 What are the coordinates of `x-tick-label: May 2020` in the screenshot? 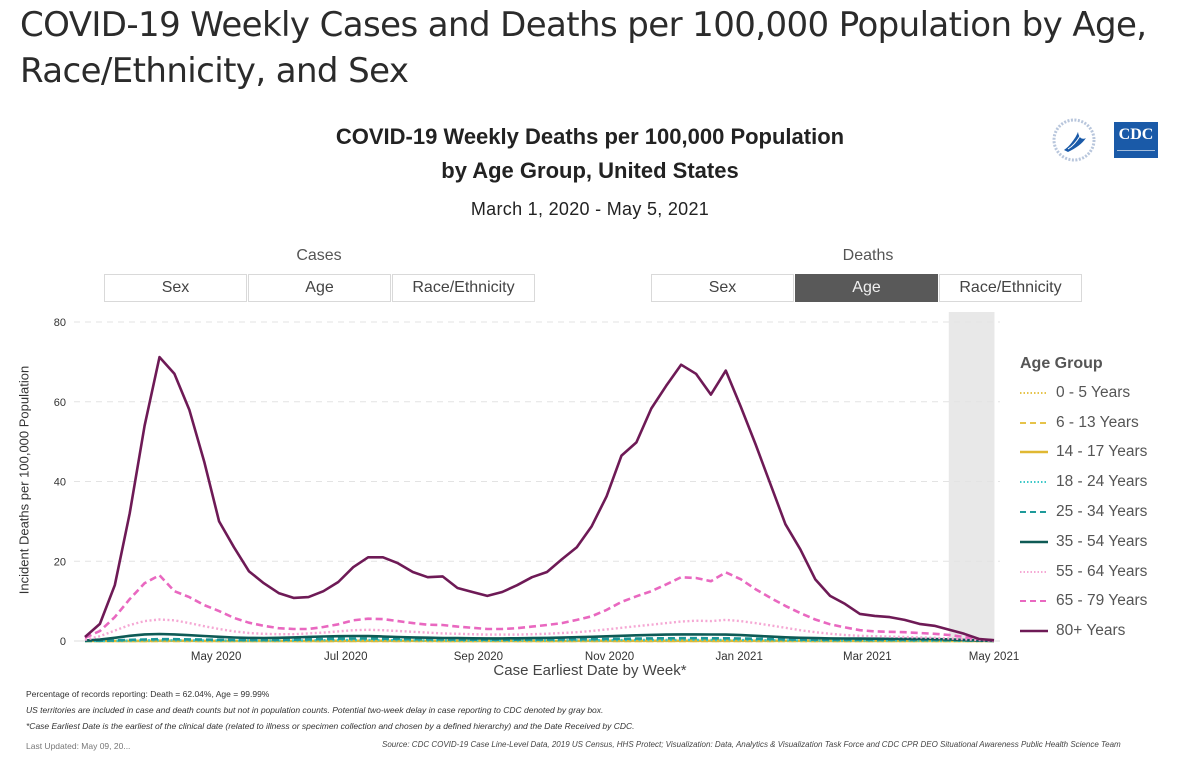 It's located at (216, 657).